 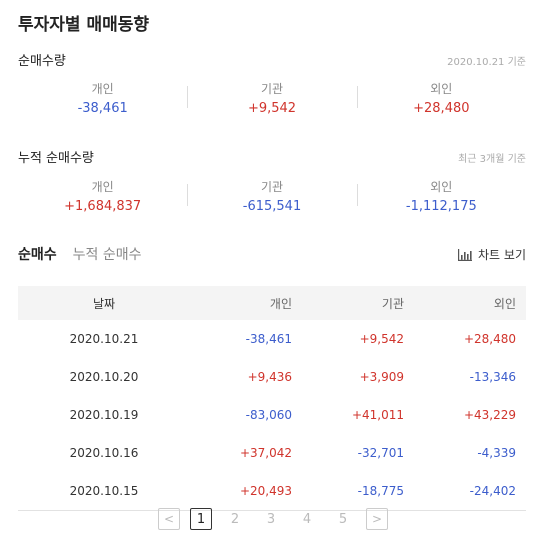 I want to click on pagination: < 1 2 3 4 5 >, so click(x=273, y=519).